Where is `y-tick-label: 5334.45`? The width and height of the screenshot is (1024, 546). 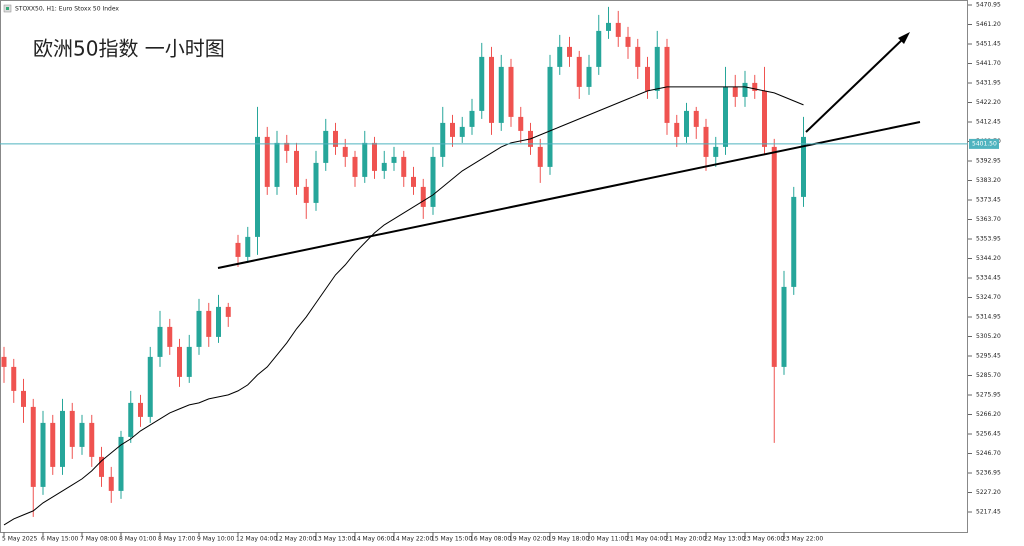
y-tick-label: 5334.45 is located at coordinates (988, 278).